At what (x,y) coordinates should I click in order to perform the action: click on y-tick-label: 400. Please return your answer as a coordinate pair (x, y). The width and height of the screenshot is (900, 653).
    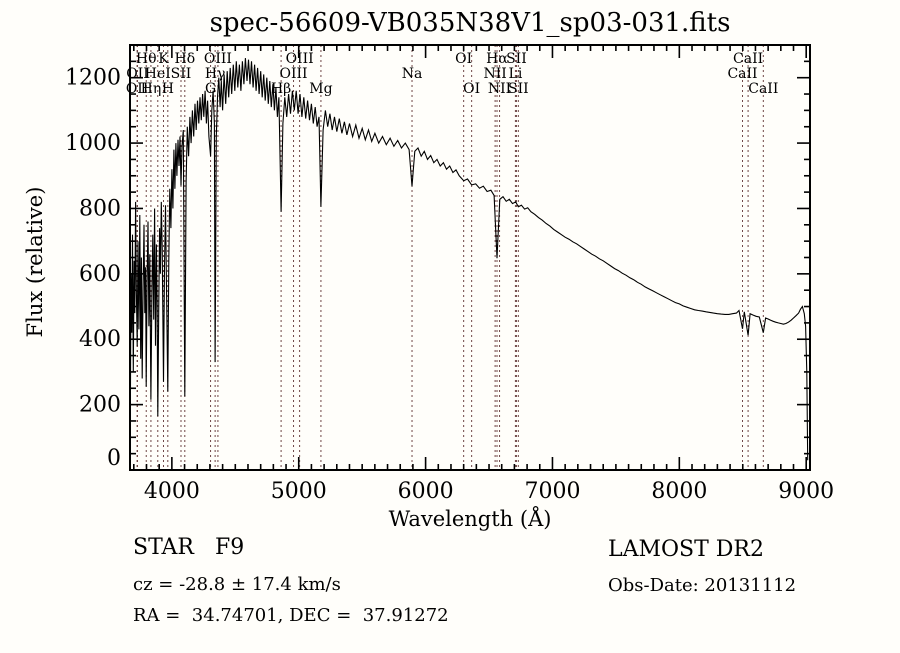
    Looking at the image, I should click on (100, 339).